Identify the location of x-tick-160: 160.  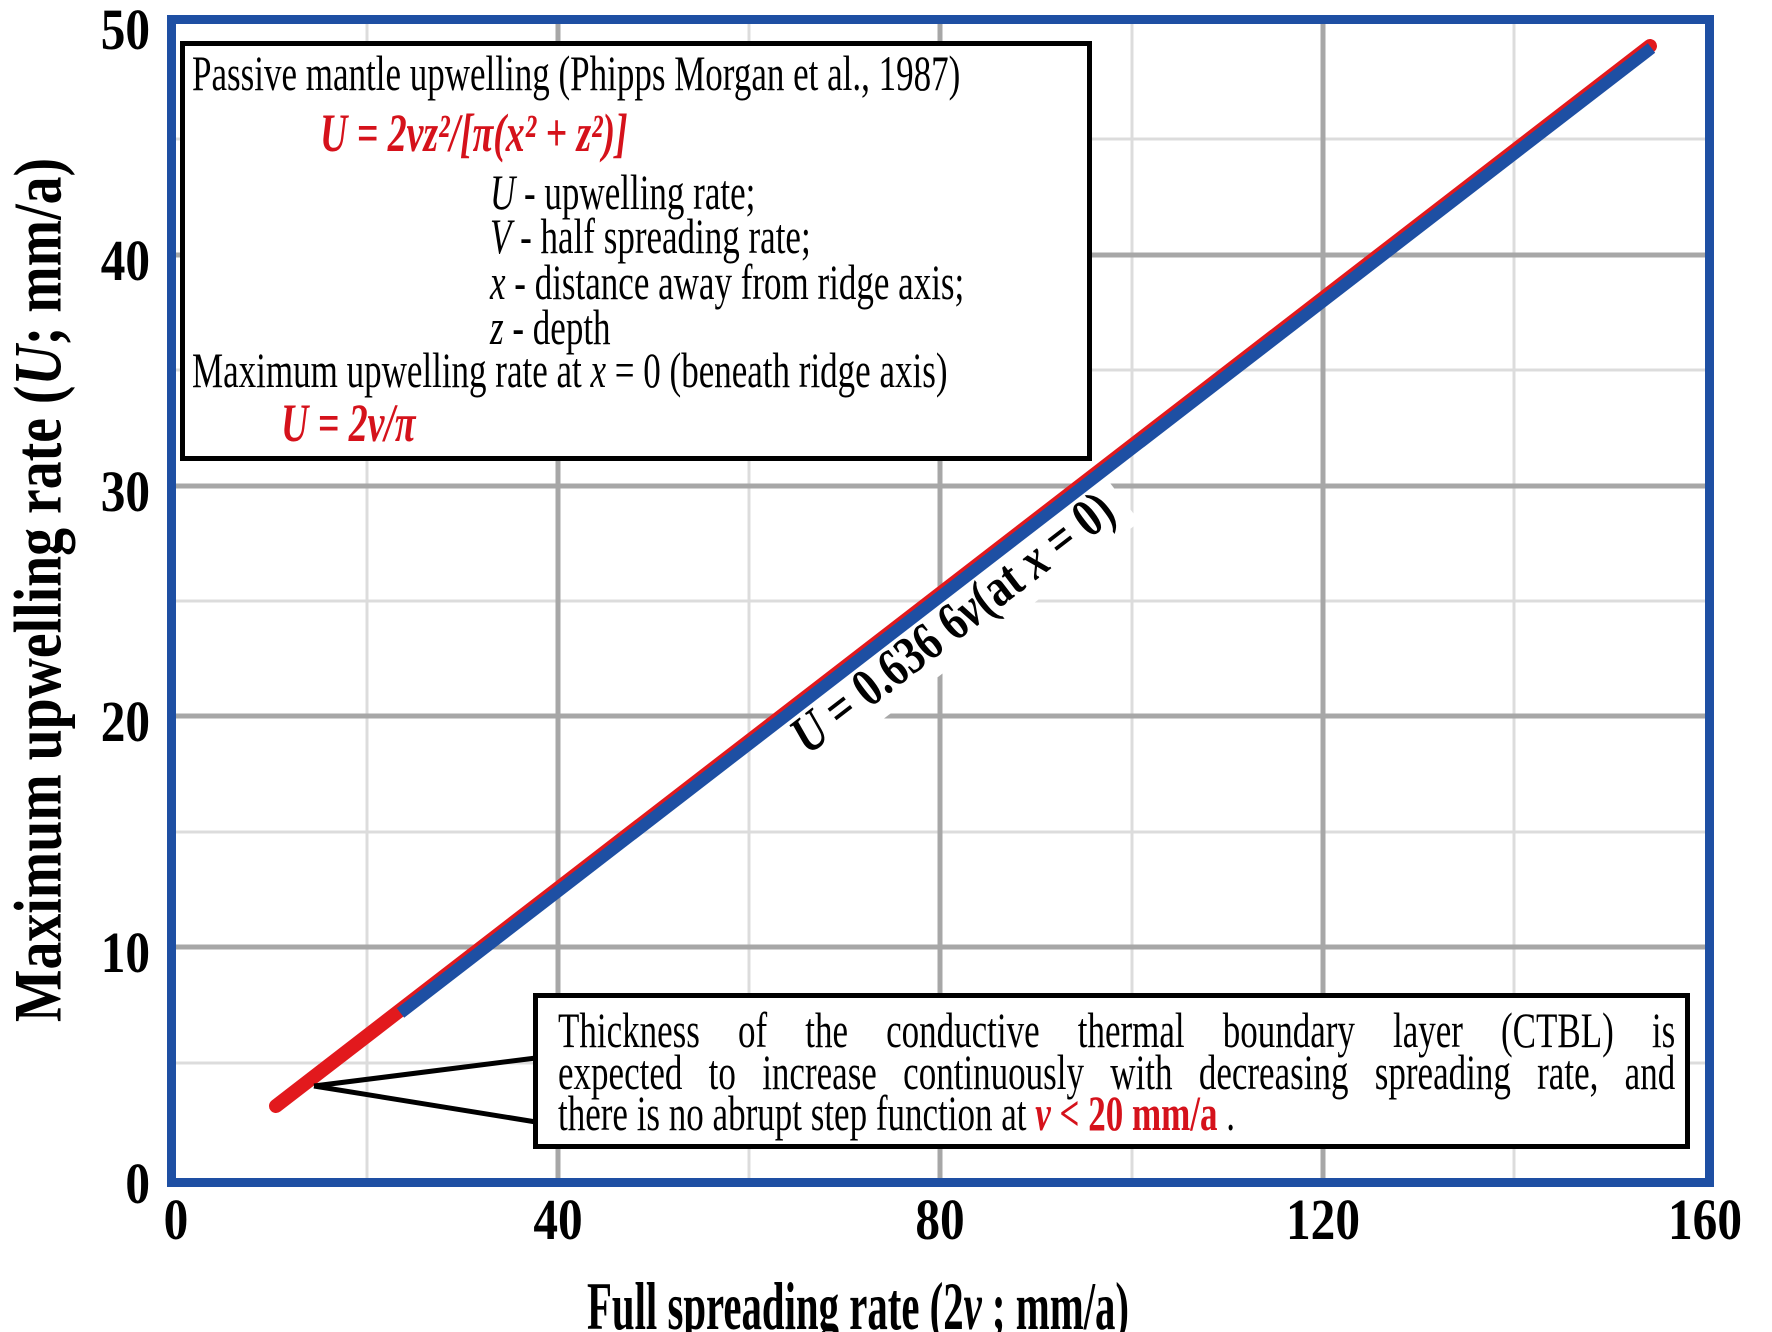
(1705, 1219).